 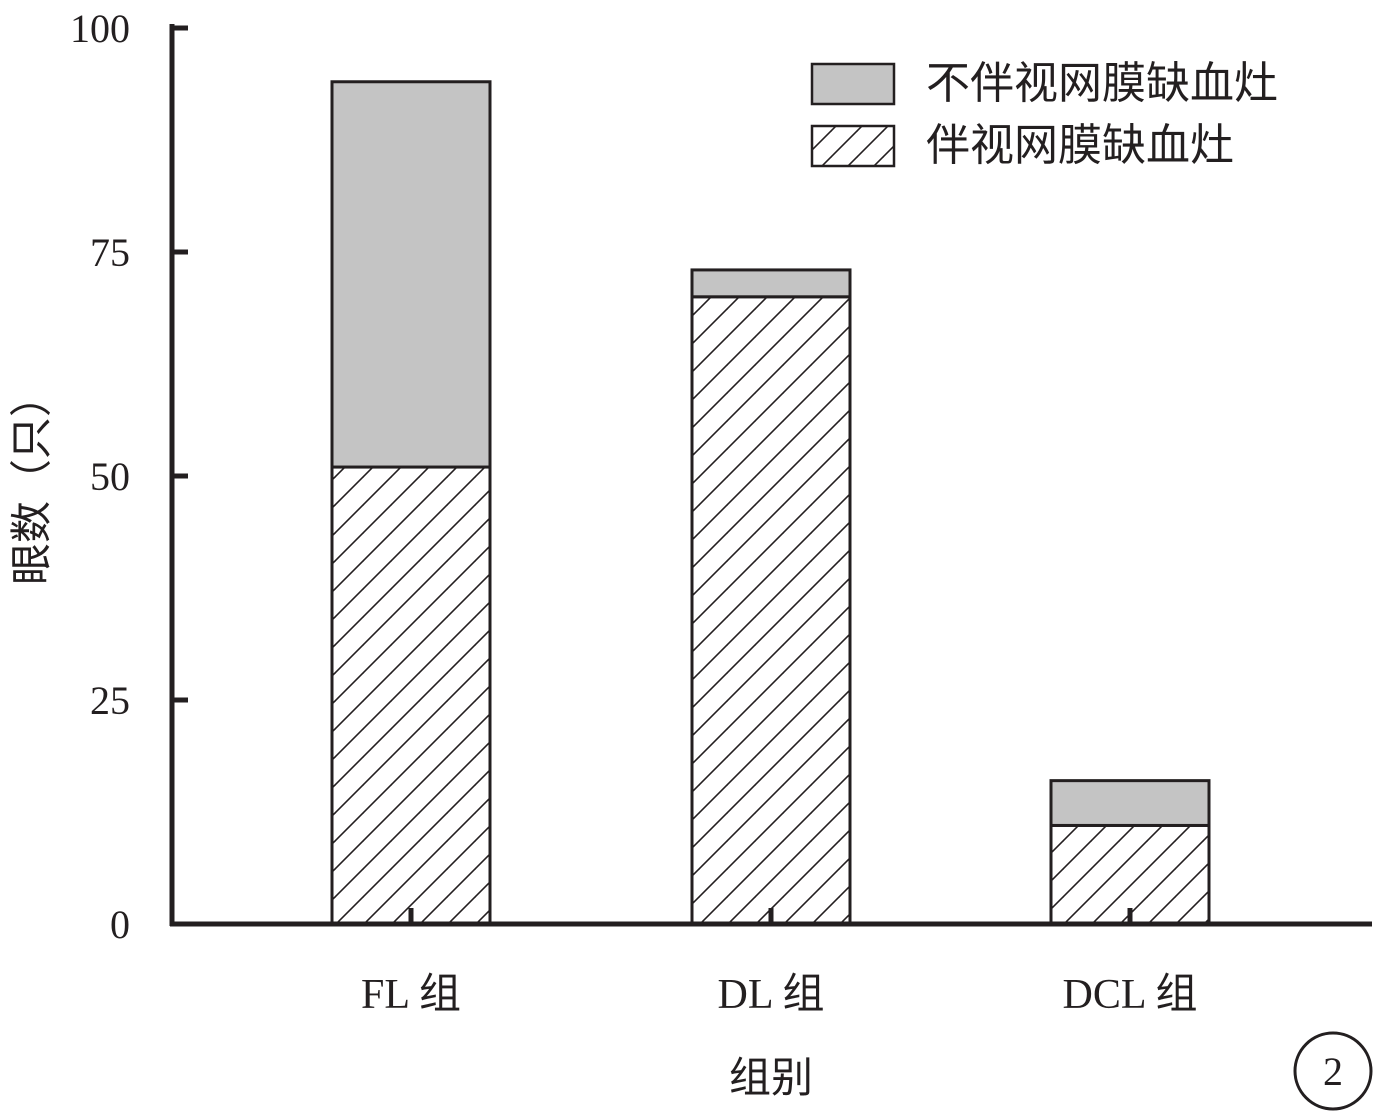 I want to click on legend-label-2: 伴视网膜缺血灶, so click(x=1080, y=145).